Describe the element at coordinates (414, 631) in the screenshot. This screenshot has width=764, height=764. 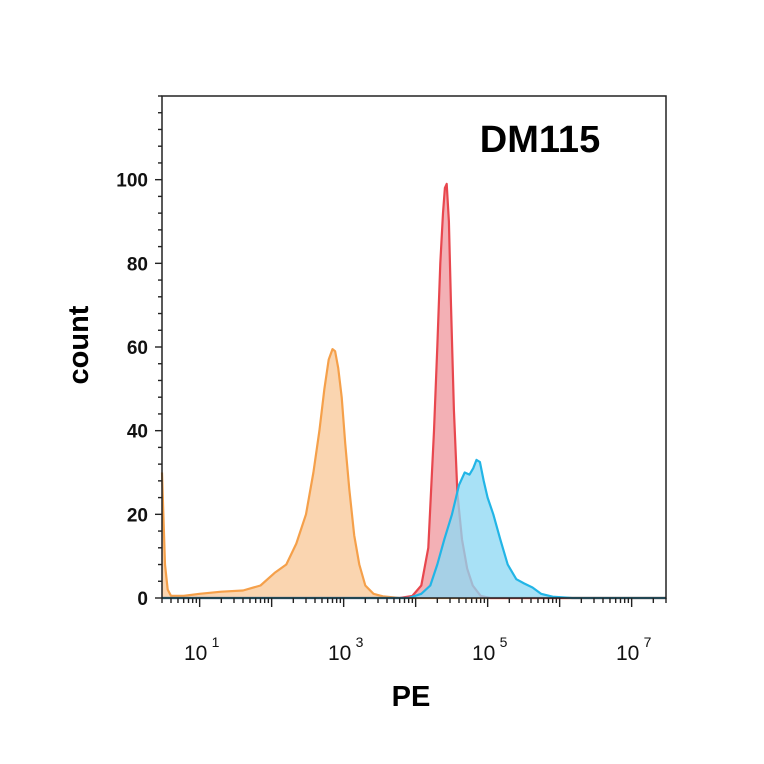
I see `x-axis: 10 1 10 3 10 5 10 7` at that location.